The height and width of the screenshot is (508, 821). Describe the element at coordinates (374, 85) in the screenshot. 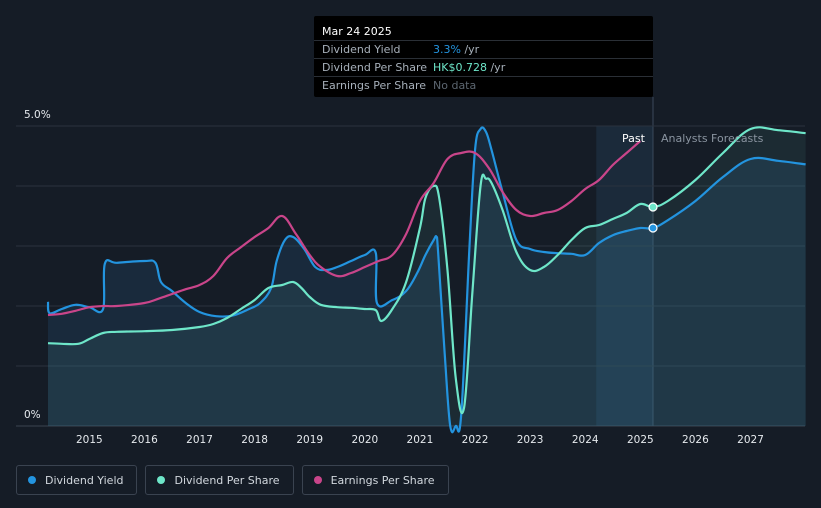

I see `tooltip-label: Earnings Per Share` at that location.